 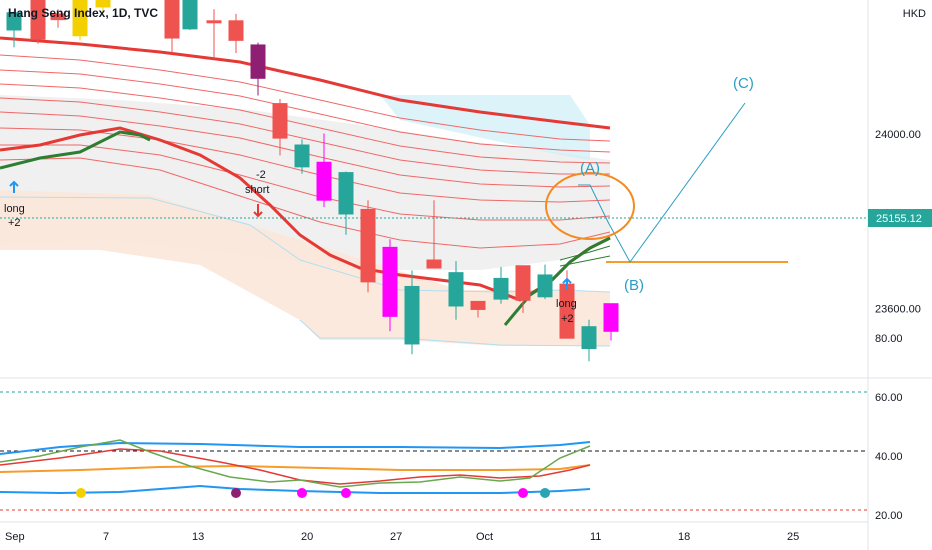 I want to click on band-fill-blue, so click(x=485, y=127).